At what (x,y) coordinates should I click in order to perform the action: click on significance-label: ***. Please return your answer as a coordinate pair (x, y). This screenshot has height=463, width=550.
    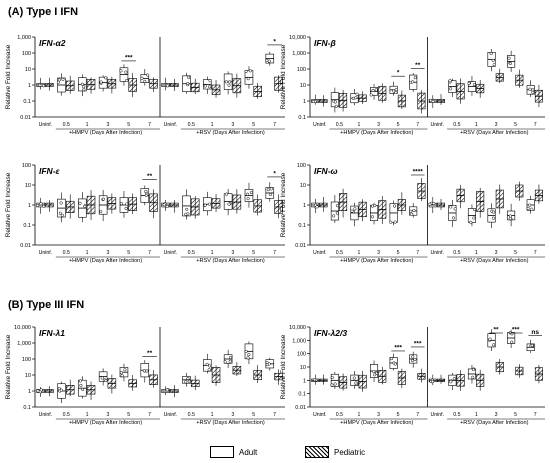
    Looking at the image, I should click on (398, 347).